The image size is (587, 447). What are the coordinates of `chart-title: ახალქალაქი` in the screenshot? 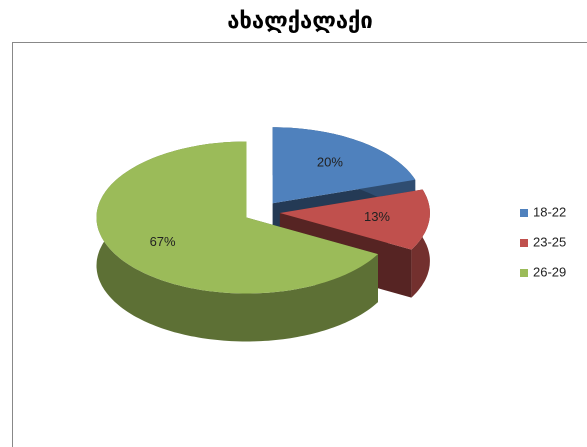 It's located at (300, 21).